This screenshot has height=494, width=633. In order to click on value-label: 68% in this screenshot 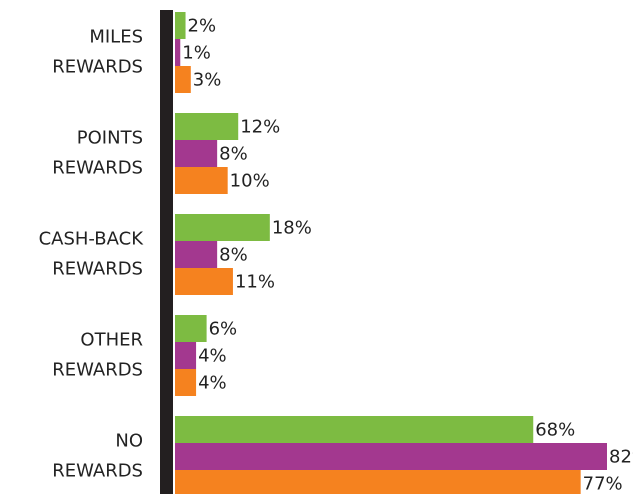, I will do `click(555, 430)`.